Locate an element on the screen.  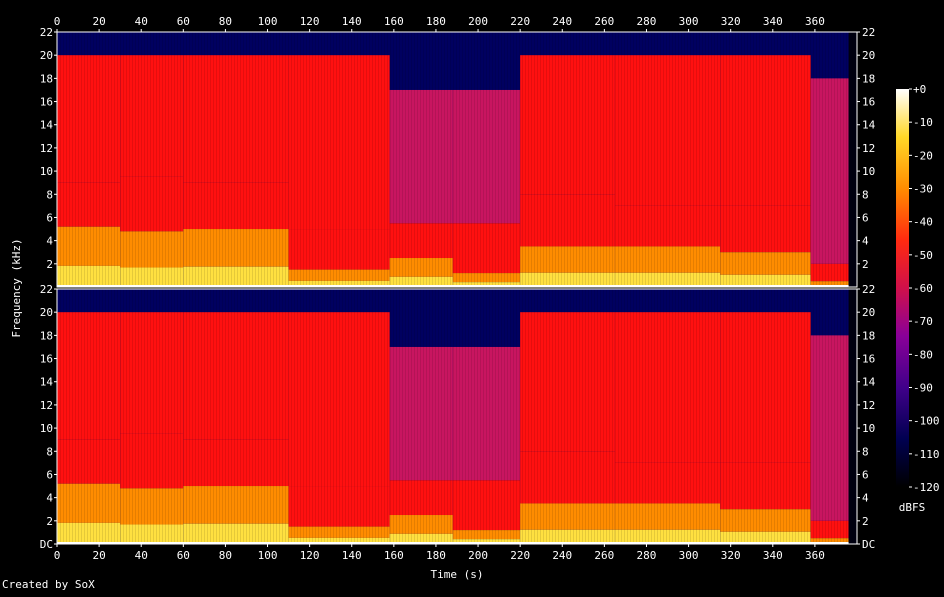
x-tick-label: 300 is located at coordinates (689, 555).